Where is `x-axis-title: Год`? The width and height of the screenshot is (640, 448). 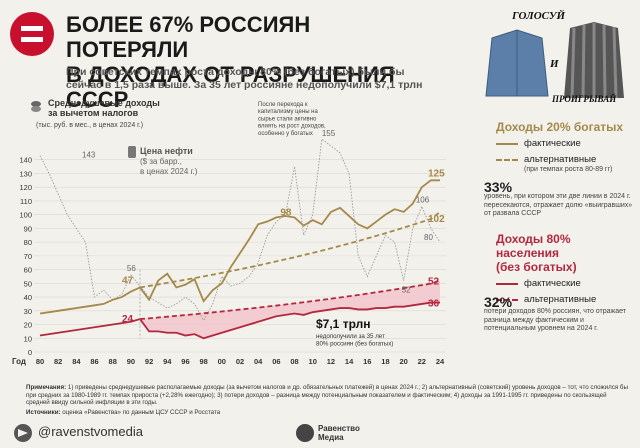
x-axis-title: Год is located at coordinates (19, 361).